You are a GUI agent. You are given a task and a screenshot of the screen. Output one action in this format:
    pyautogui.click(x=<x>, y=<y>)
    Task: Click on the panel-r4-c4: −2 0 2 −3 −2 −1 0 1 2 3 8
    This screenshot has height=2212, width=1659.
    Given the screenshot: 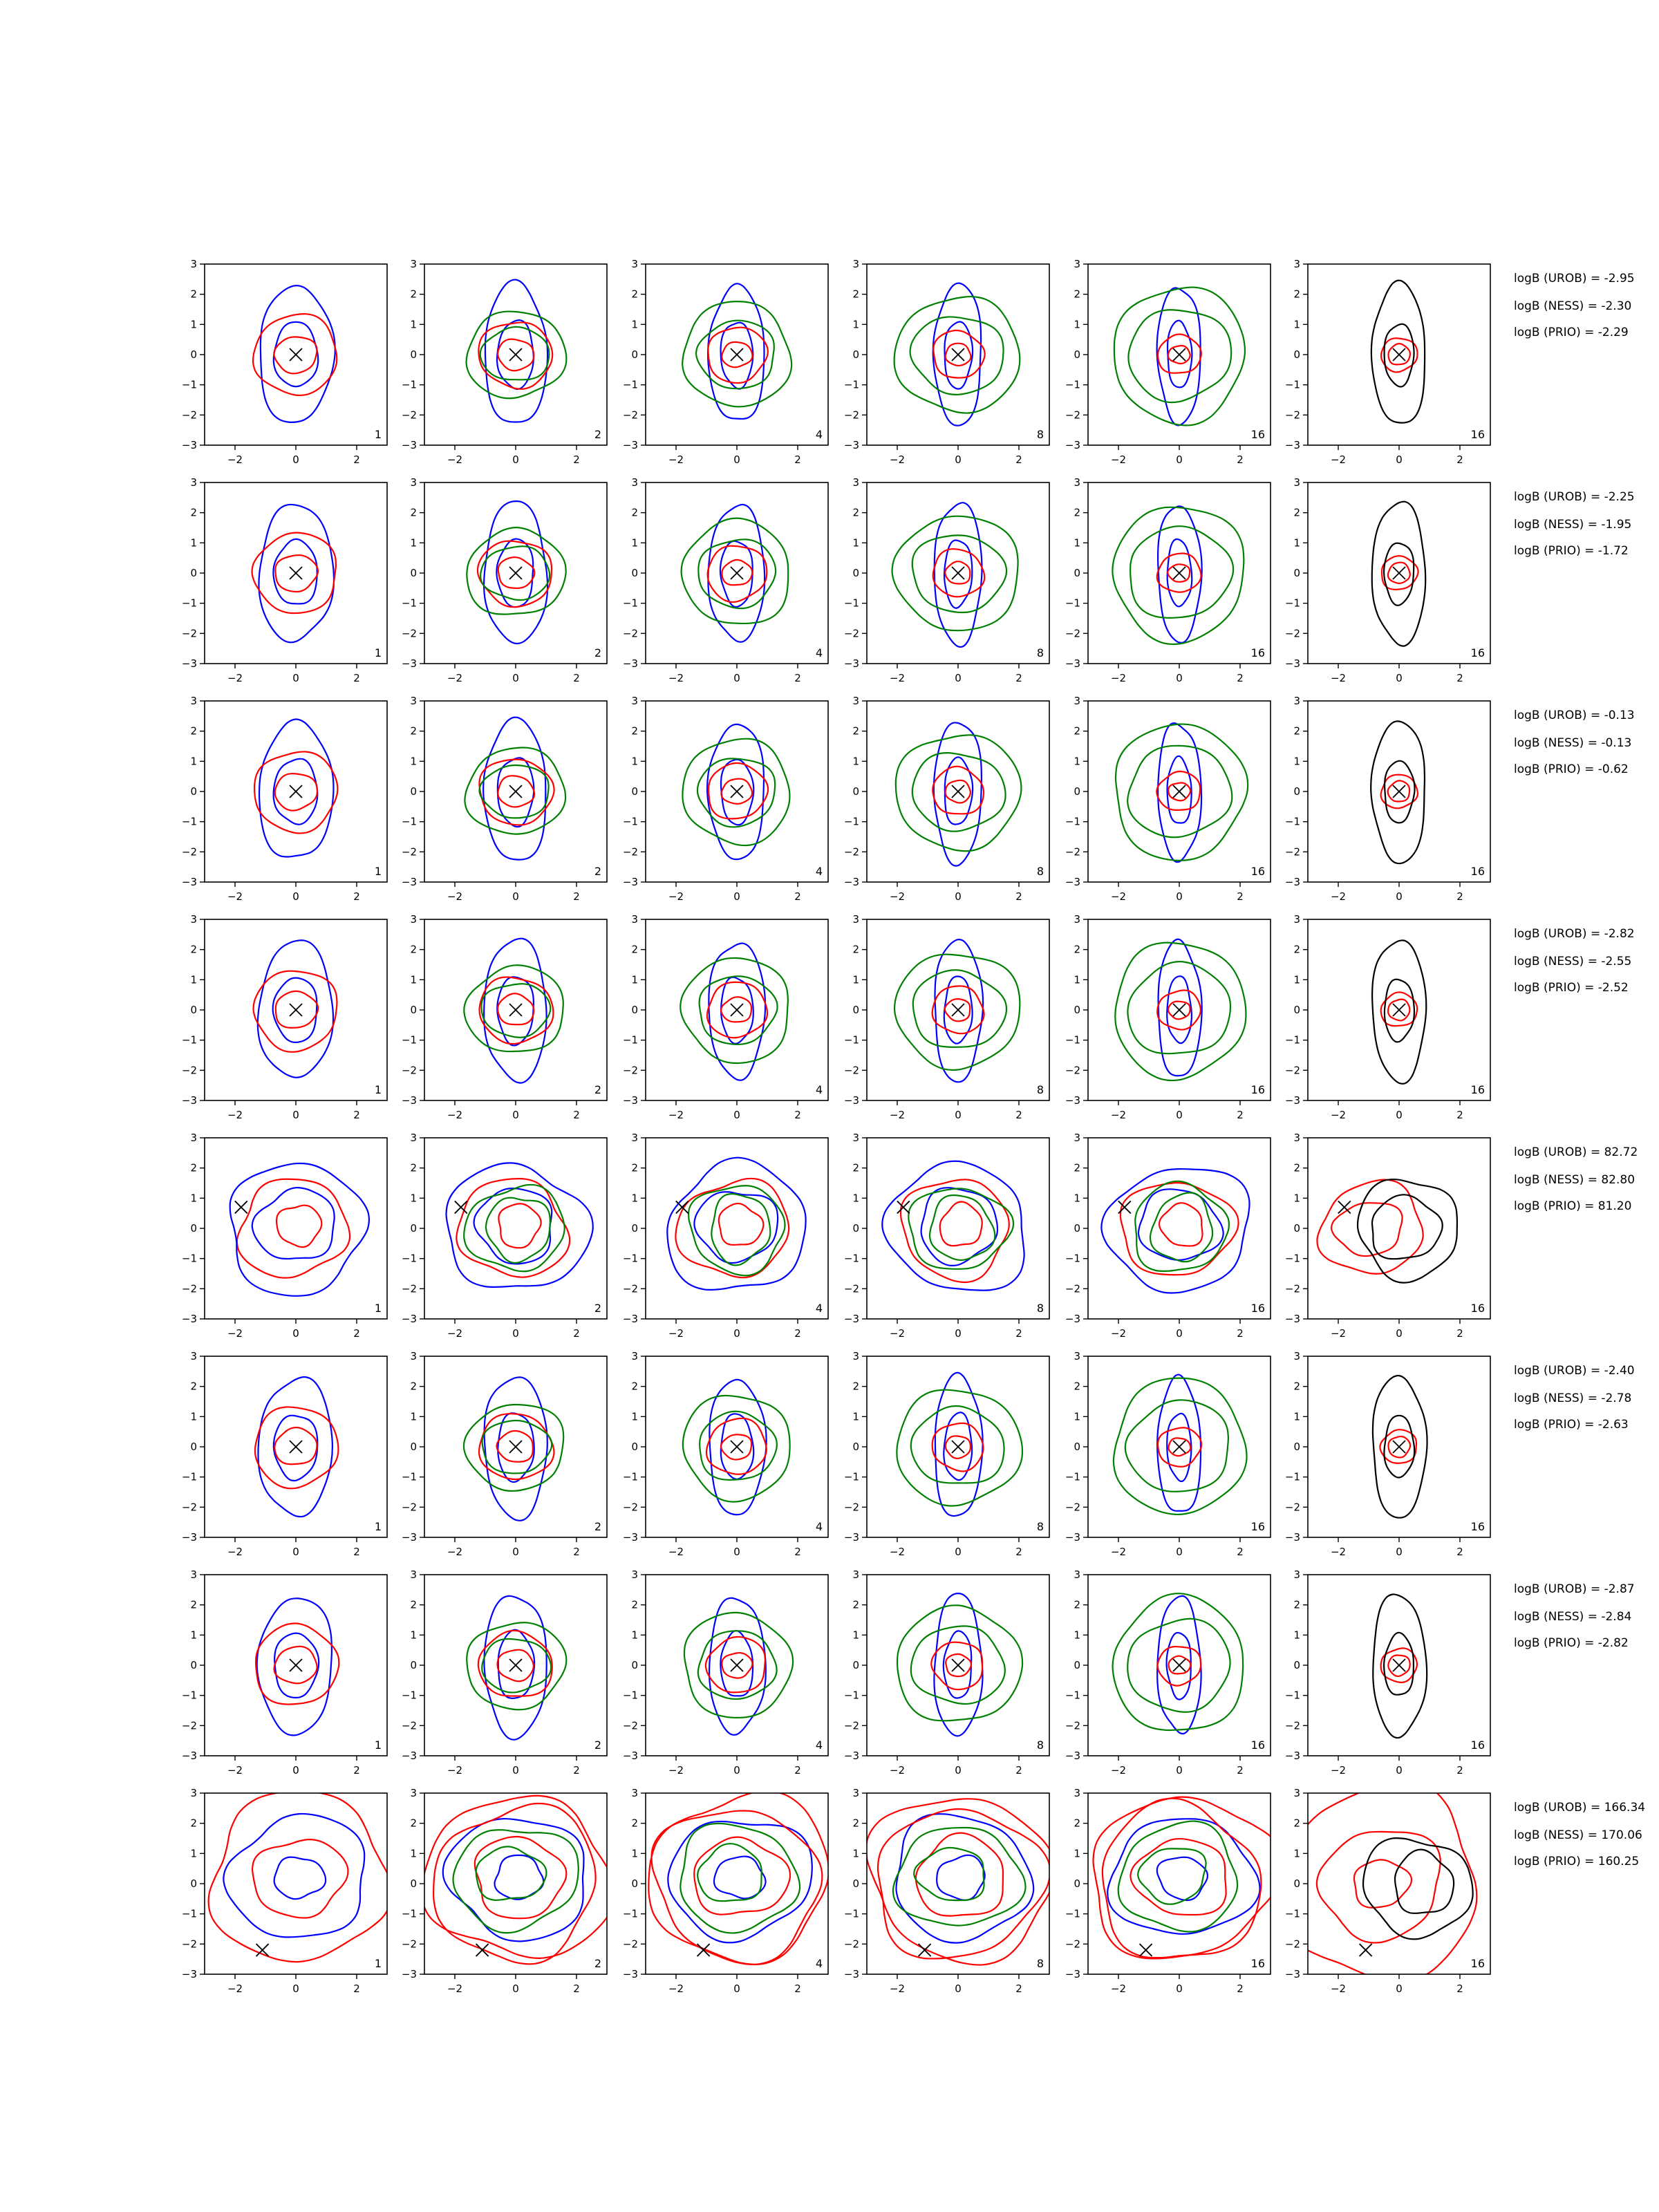 What is the action you would take?
    pyautogui.click(x=947, y=1017)
    